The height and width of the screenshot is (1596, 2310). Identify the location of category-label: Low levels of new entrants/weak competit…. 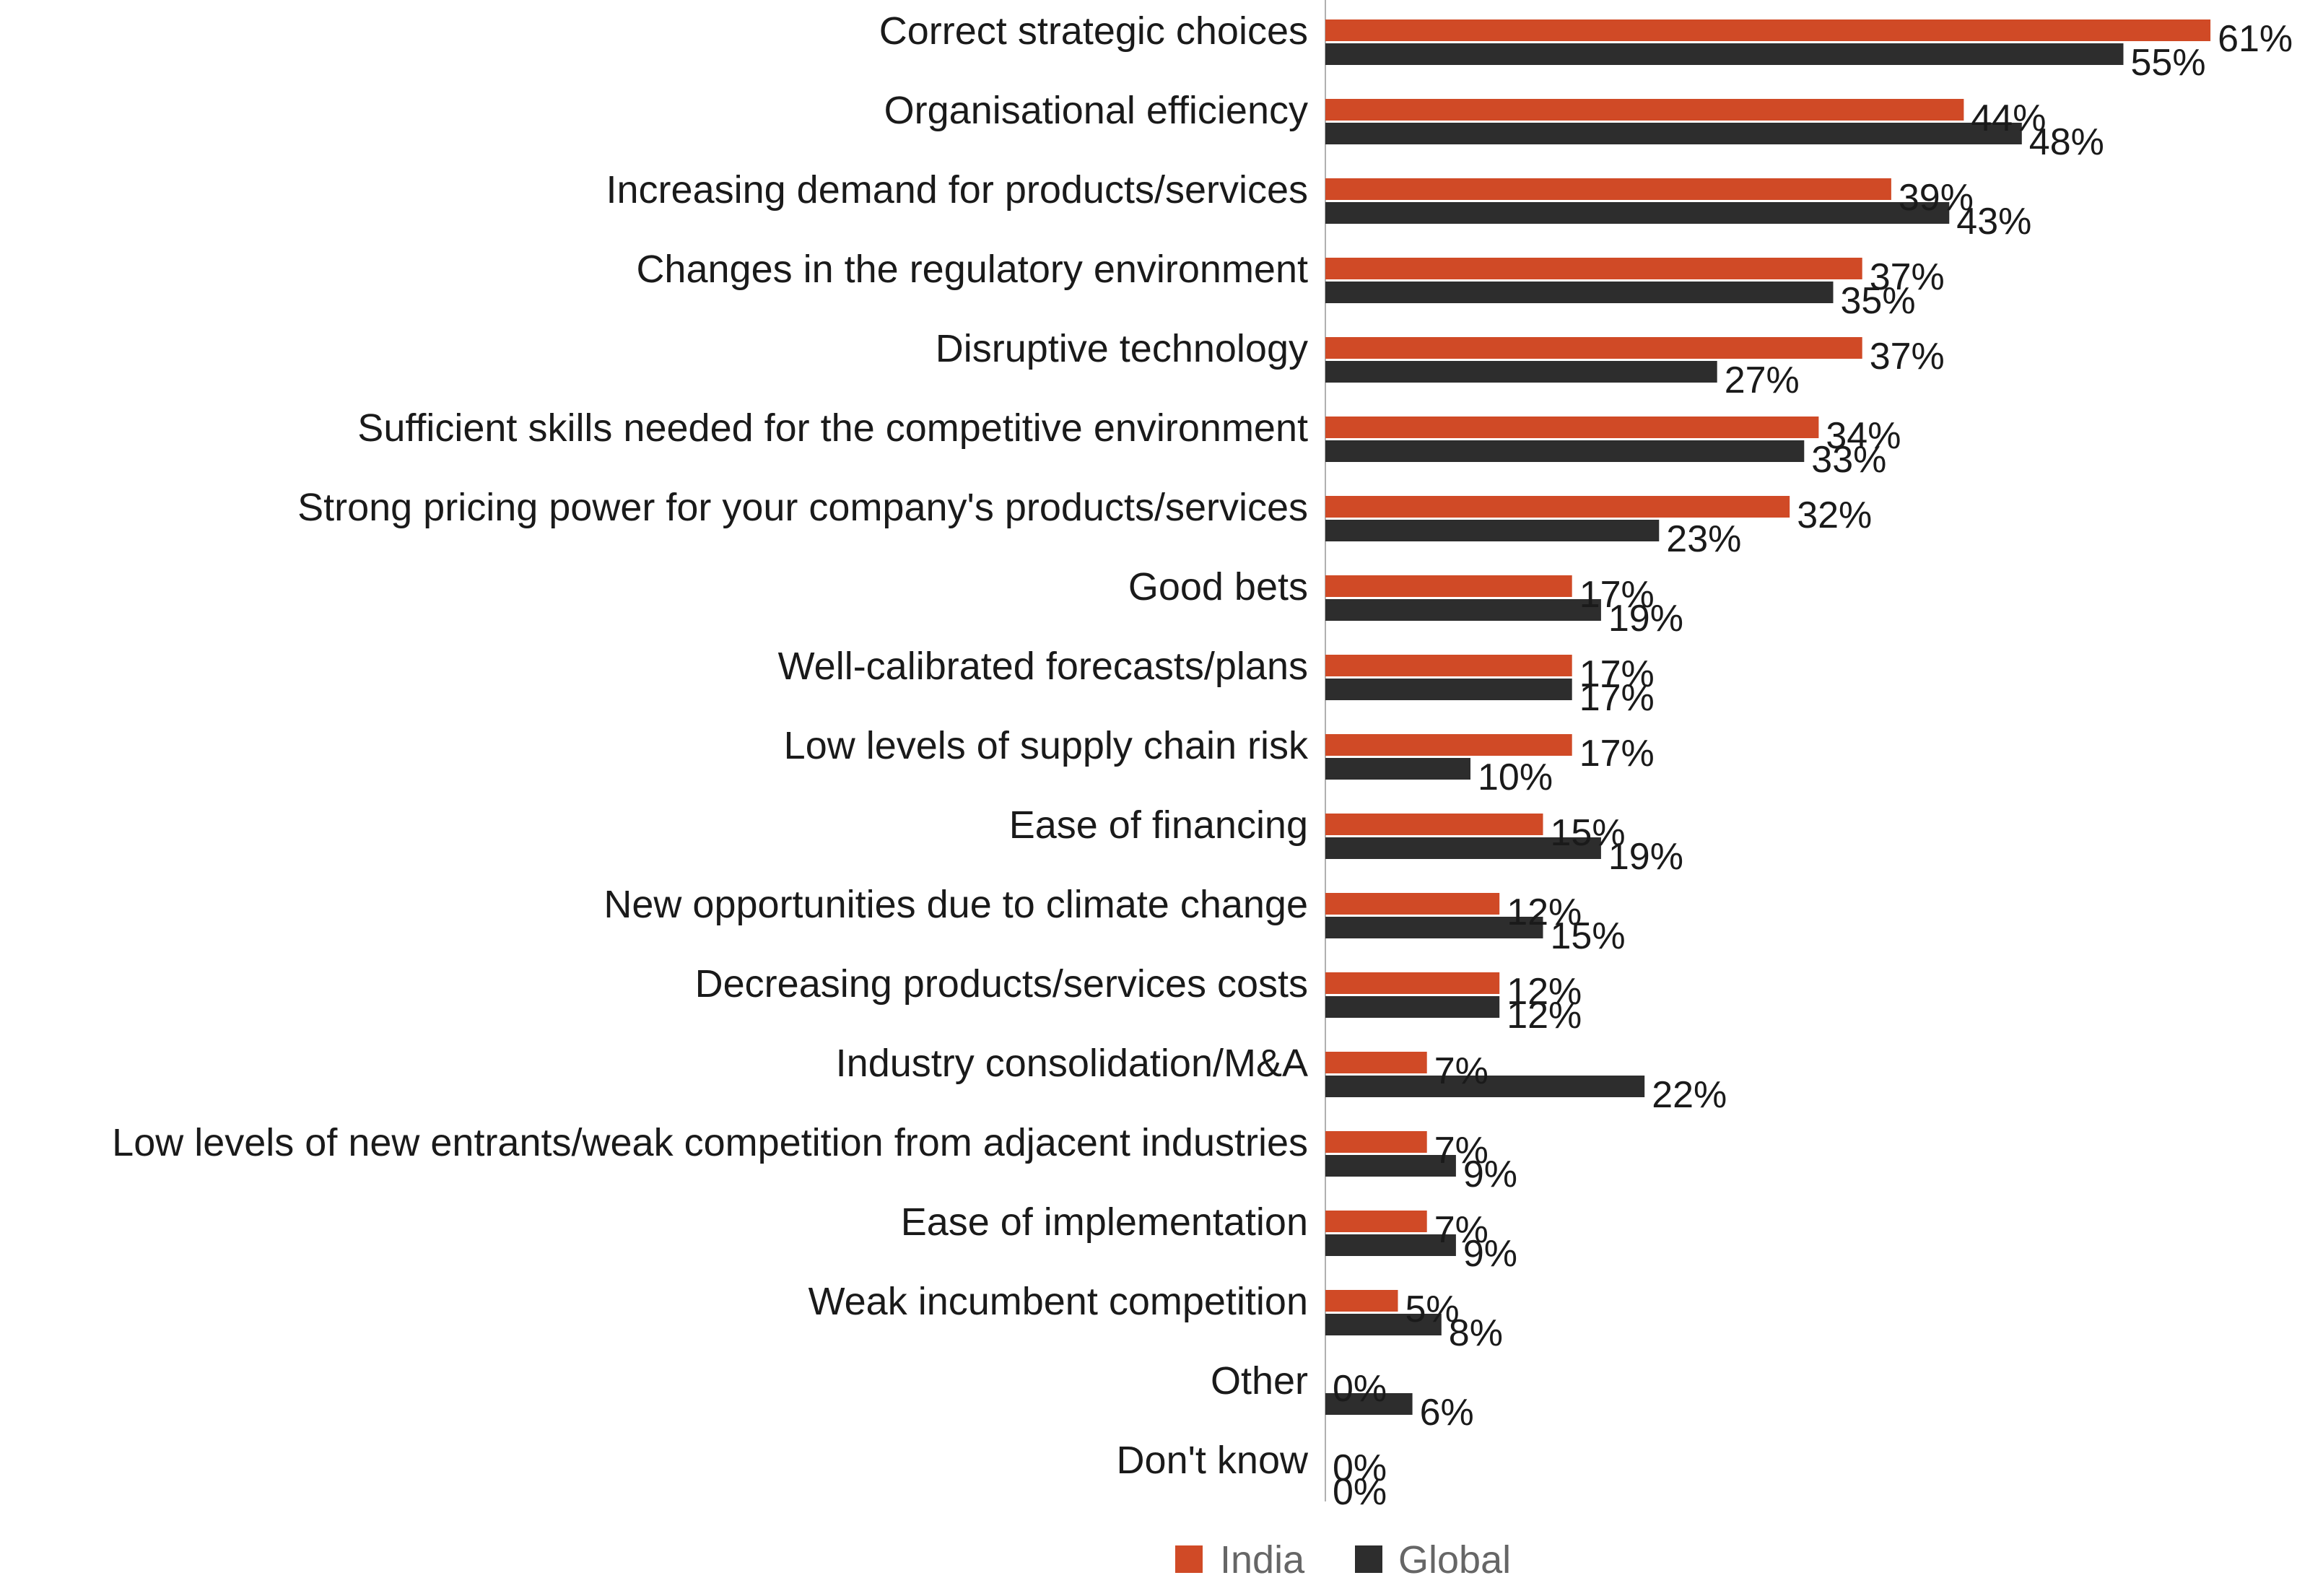
(710, 1142).